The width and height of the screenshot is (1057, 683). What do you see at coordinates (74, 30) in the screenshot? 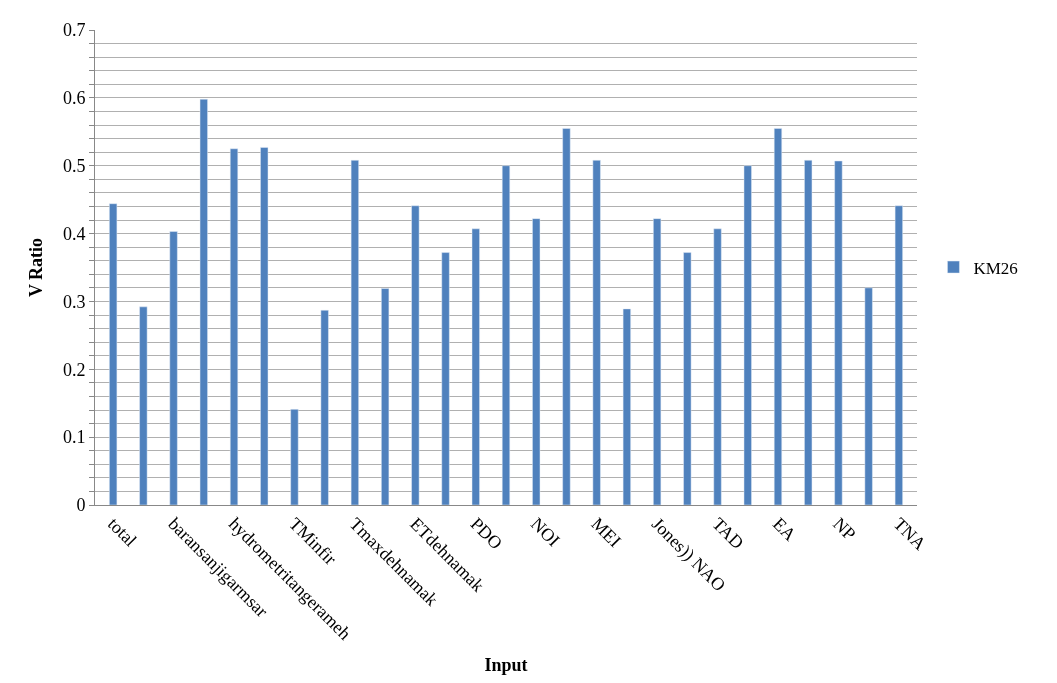
I see `y-tick-label: 0.7` at bounding box center [74, 30].